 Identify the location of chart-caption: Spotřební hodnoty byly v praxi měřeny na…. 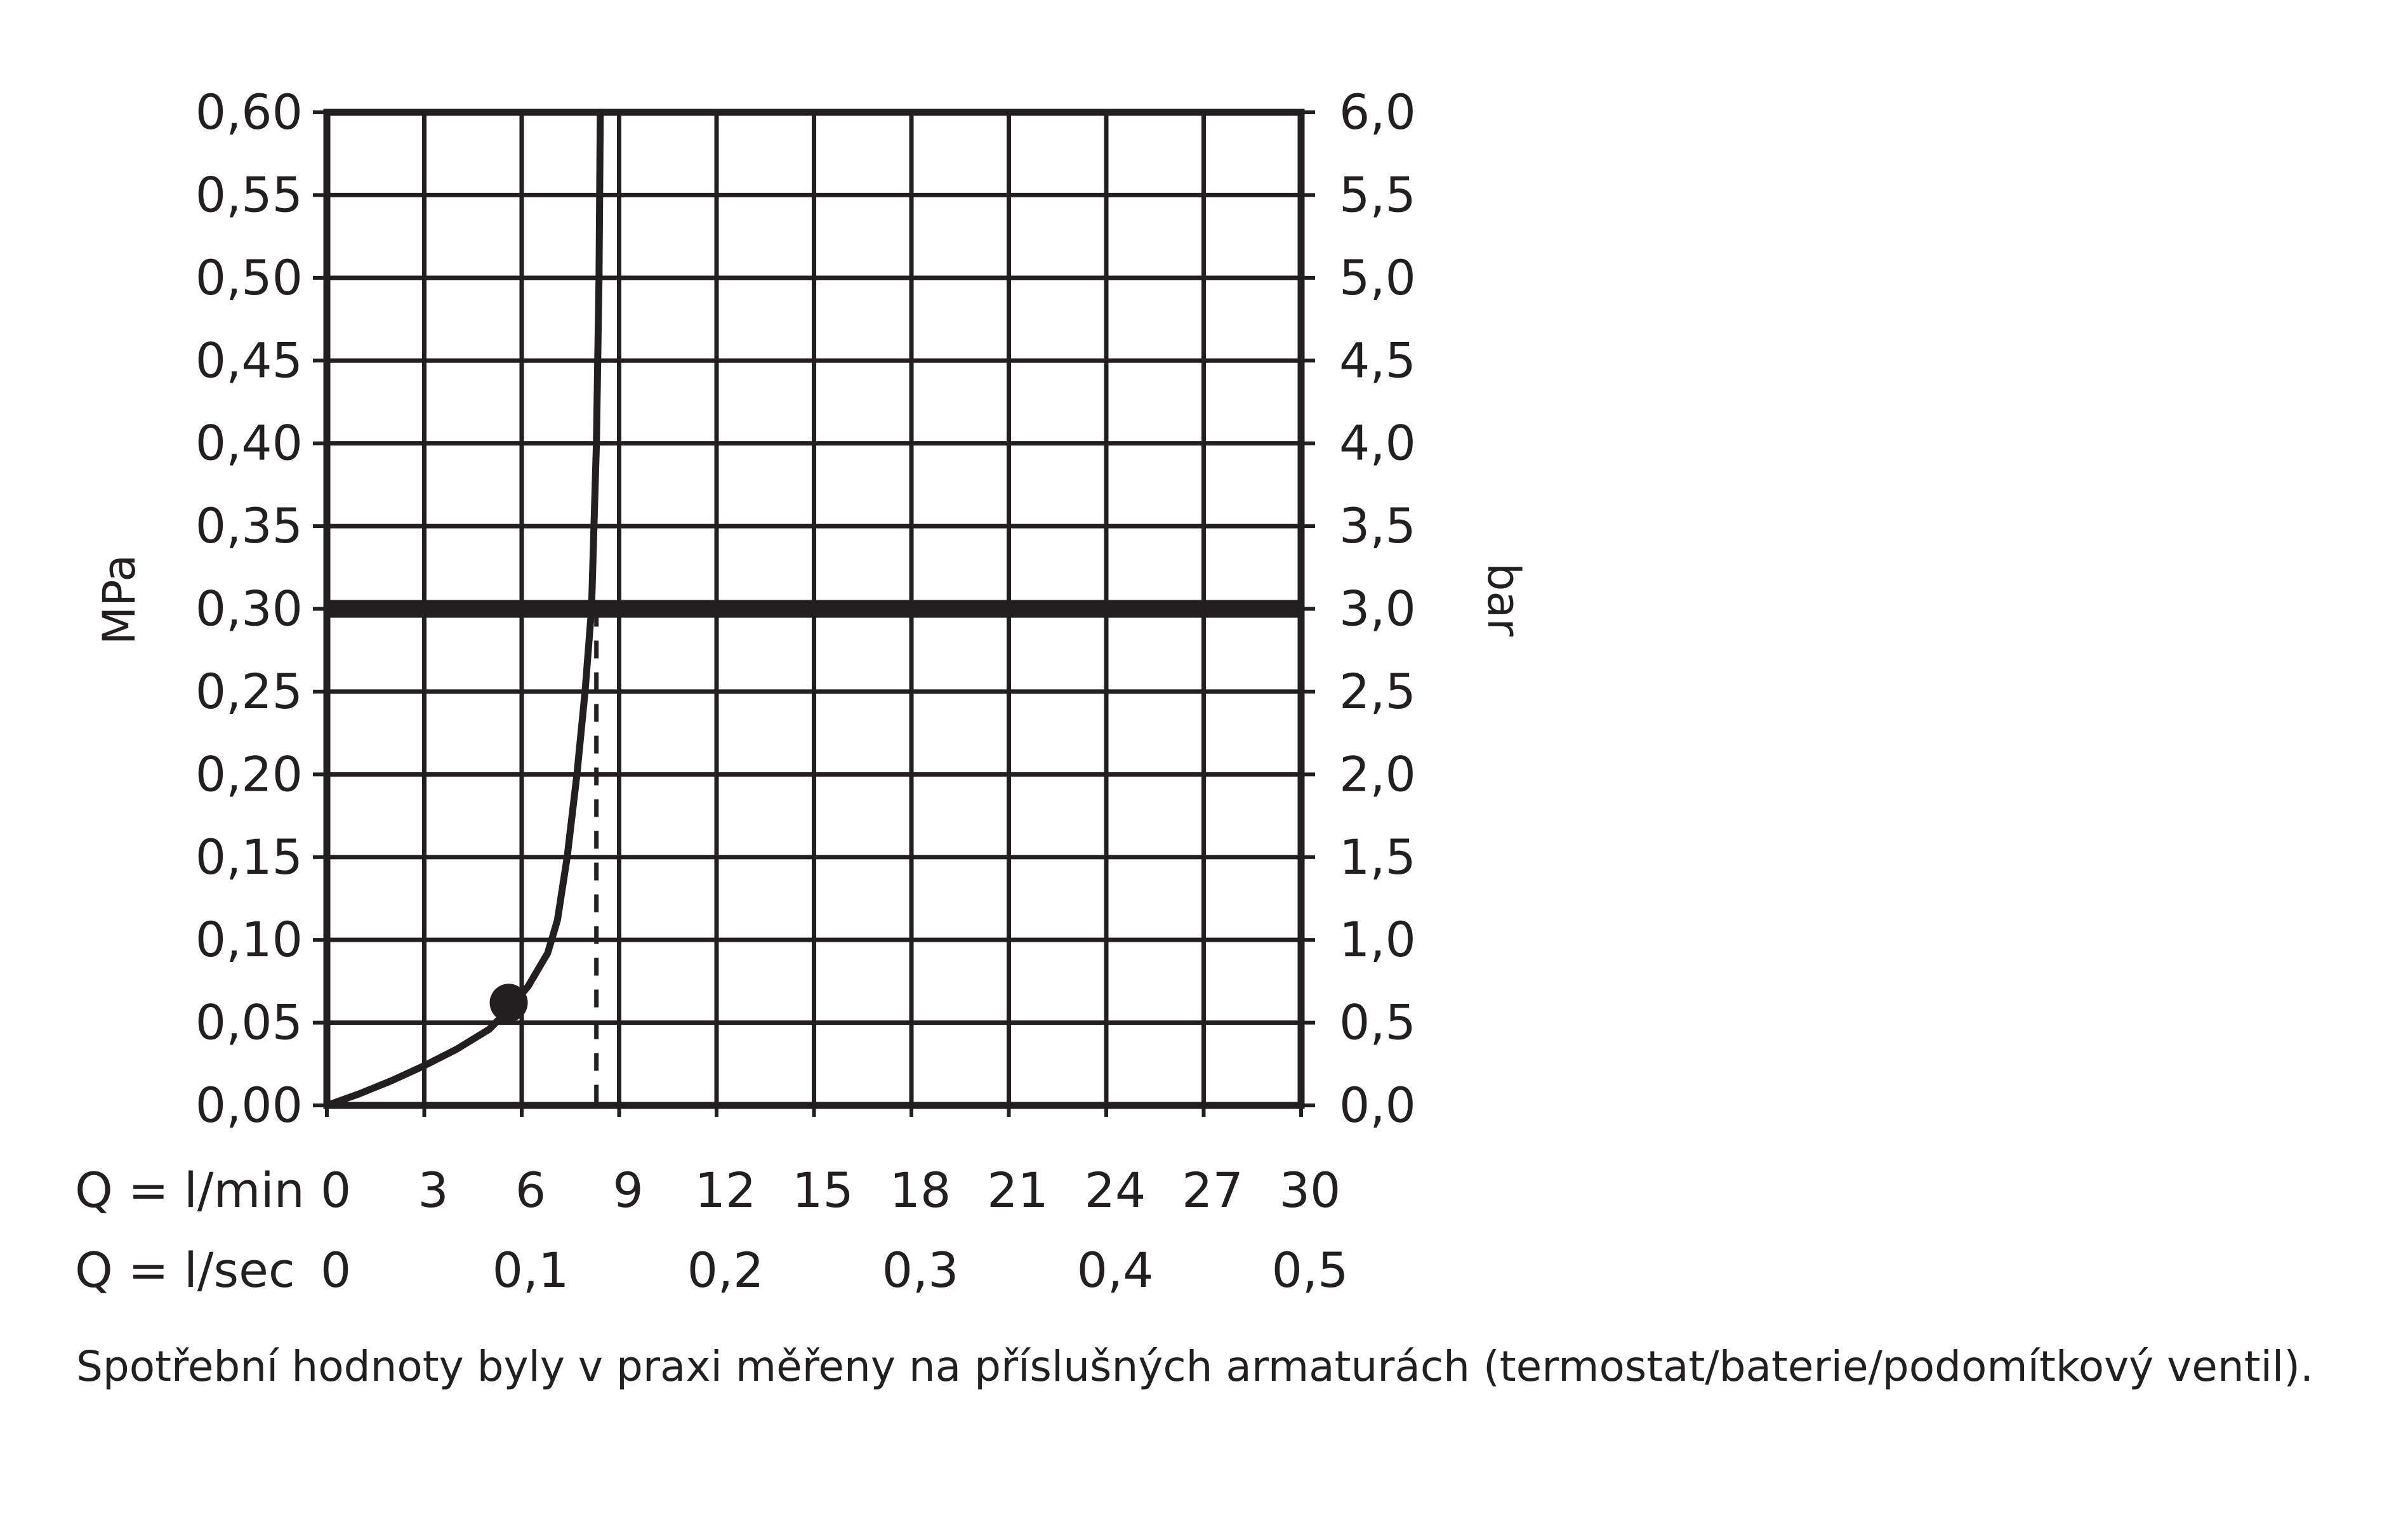
(1194, 1366).